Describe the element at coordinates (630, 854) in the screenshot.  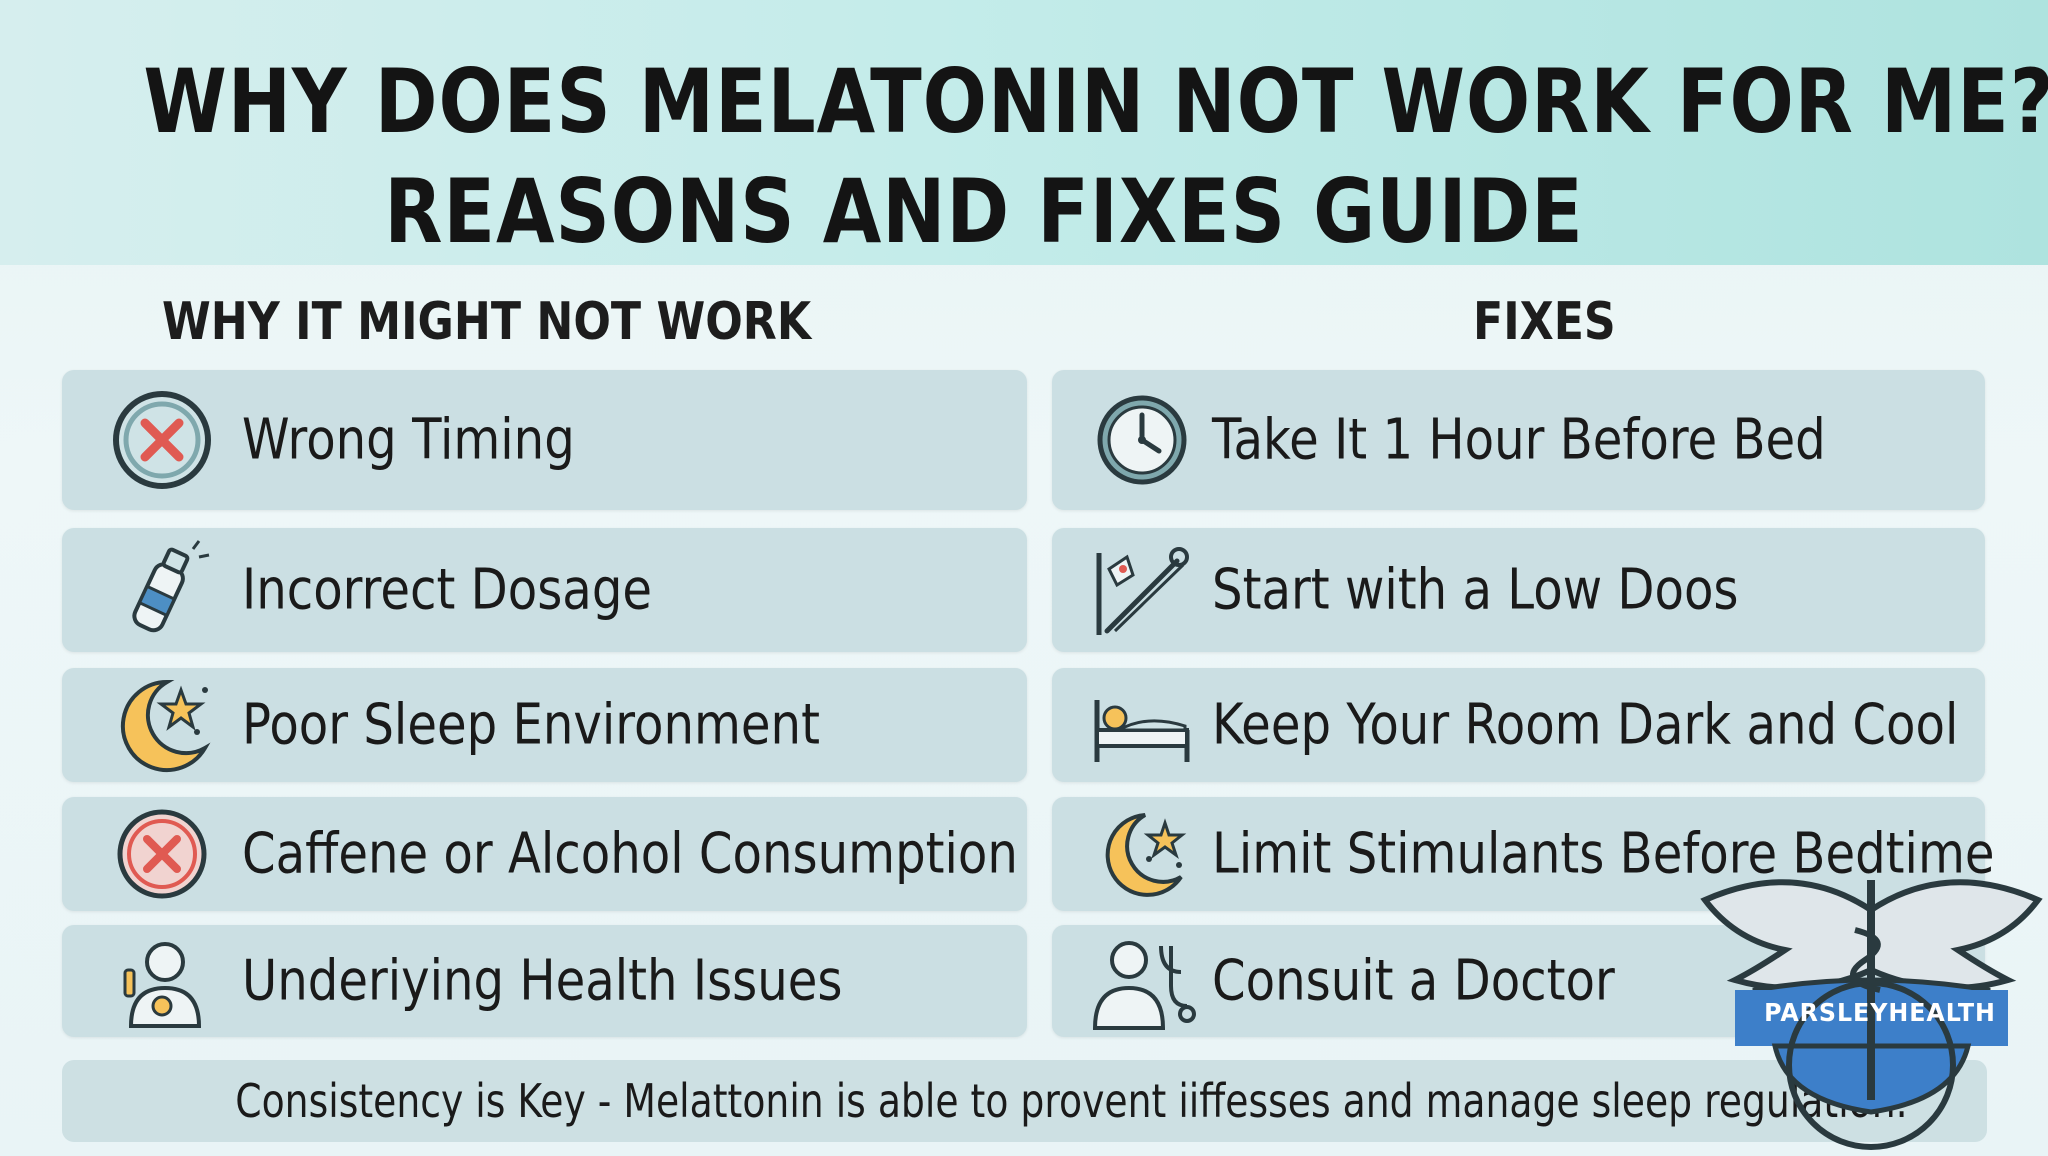
I see `reason-label: Caffene or Alcohol Consumption` at that location.